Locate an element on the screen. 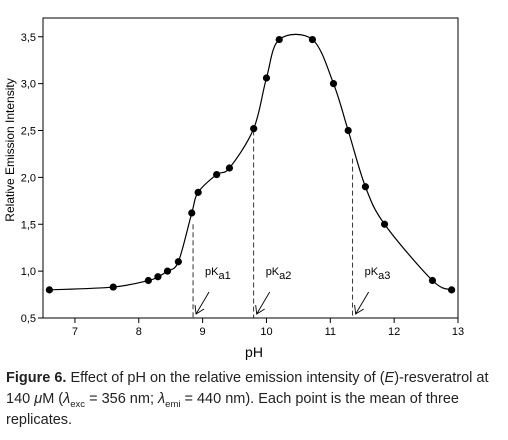 Image resolution: width=508 pixels, height=440 pixels. x-axis-label: pH is located at coordinates (254, 352).